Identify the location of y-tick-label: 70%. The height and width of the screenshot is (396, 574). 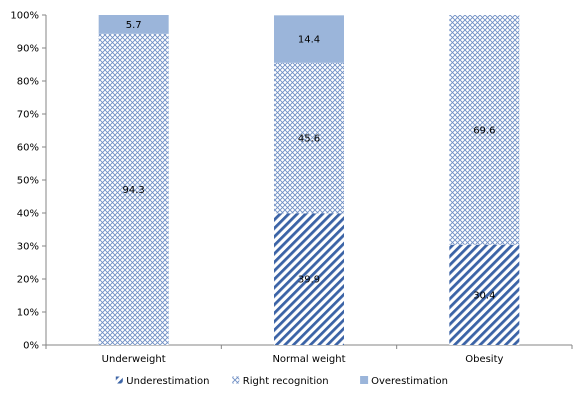
(28, 115).